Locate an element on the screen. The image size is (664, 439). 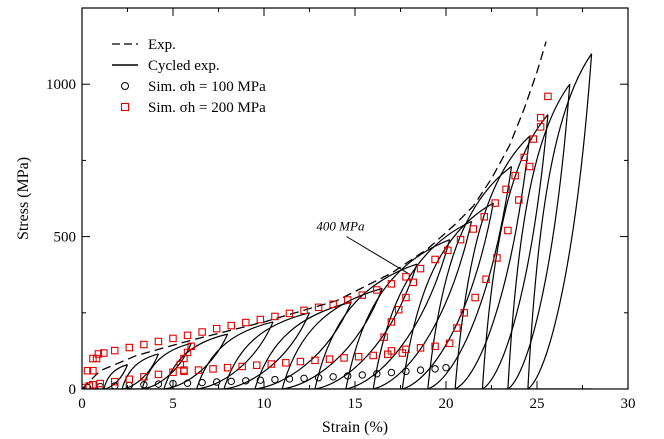
annotation-arrow is located at coordinates (377, 255).